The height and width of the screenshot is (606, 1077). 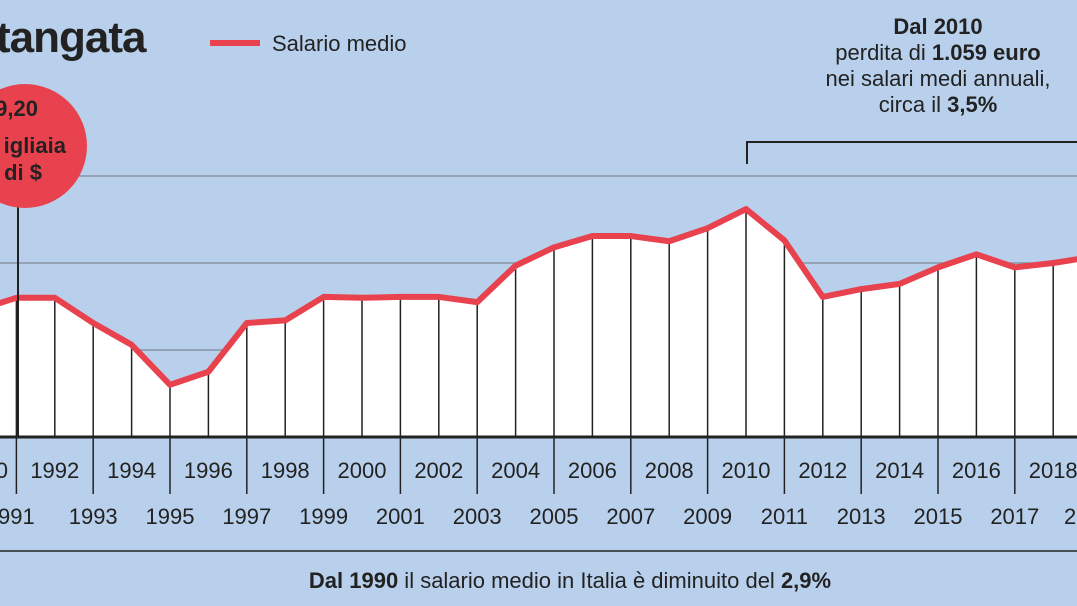 What do you see at coordinates (477, 516) in the screenshot?
I see `x-tick-label: 2003` at bounding box center [477, 516].